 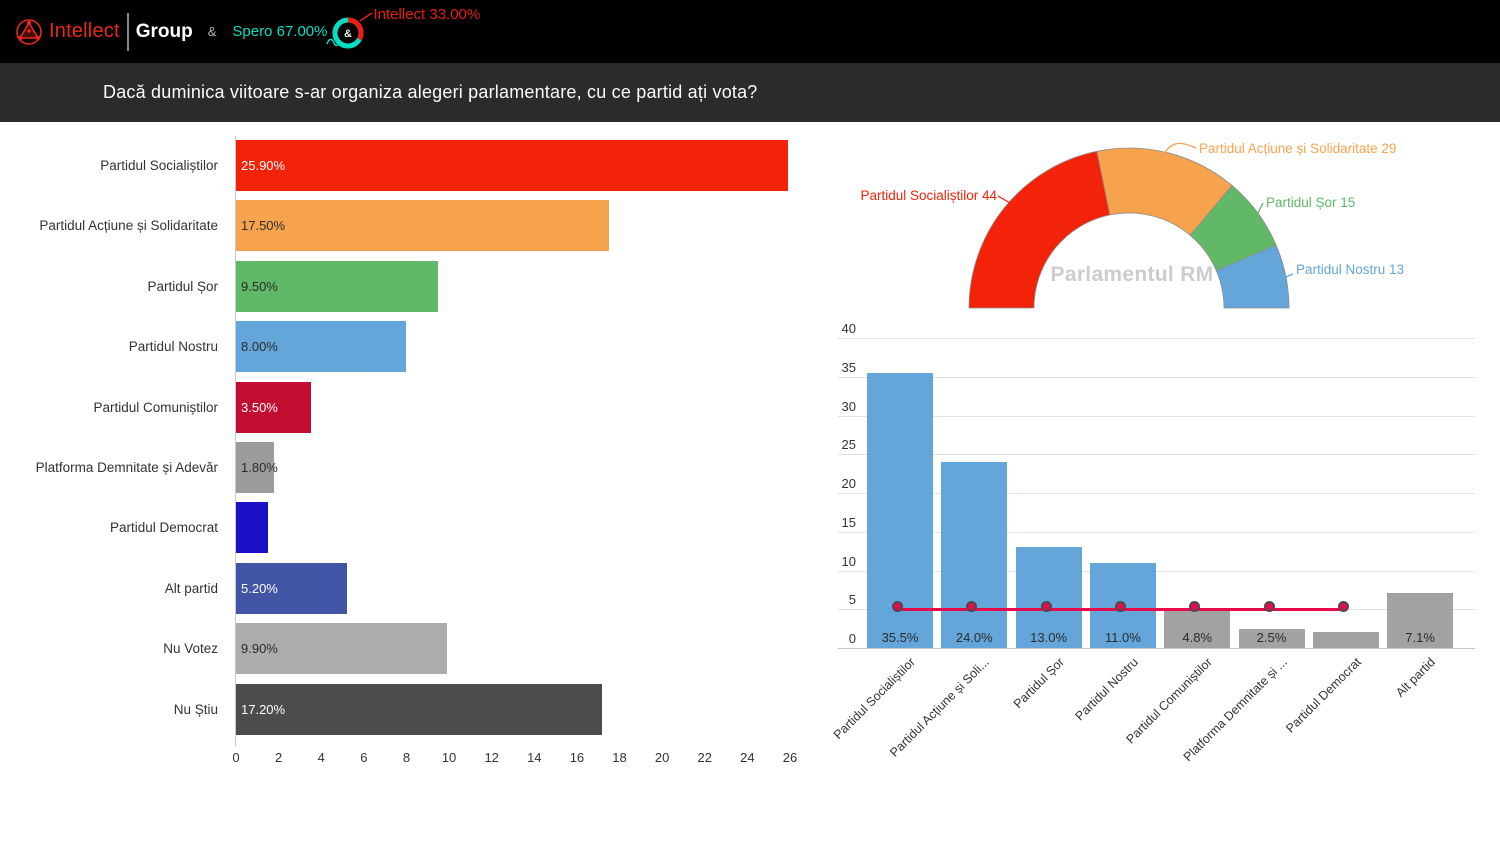 I want to click on y-axis-tick-label: 35, so click(x=848, y=367).